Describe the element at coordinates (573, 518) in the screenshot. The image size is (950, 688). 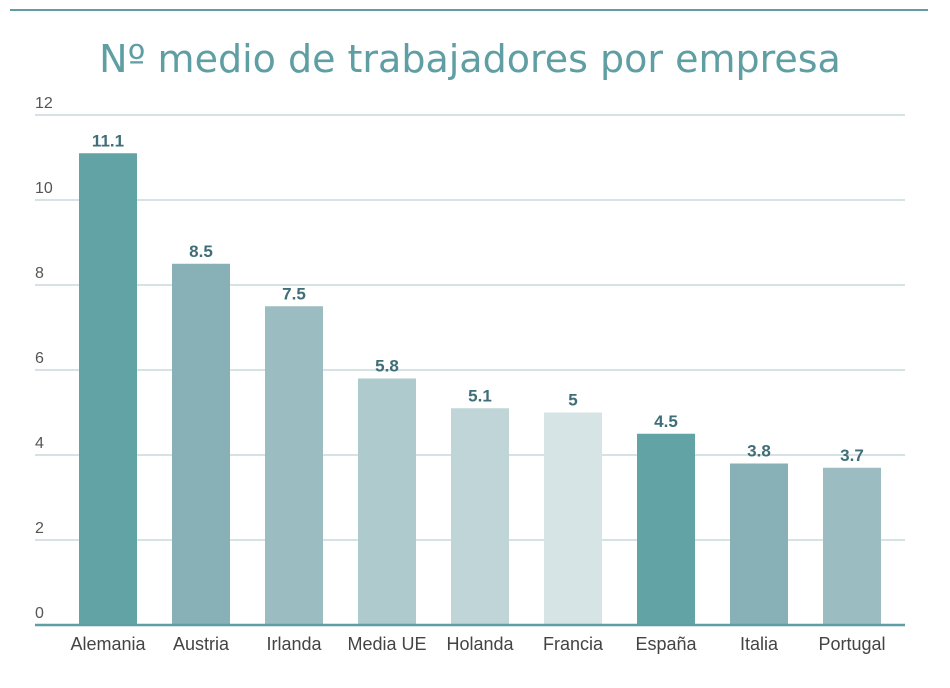
I see `bar-francia` at that location.